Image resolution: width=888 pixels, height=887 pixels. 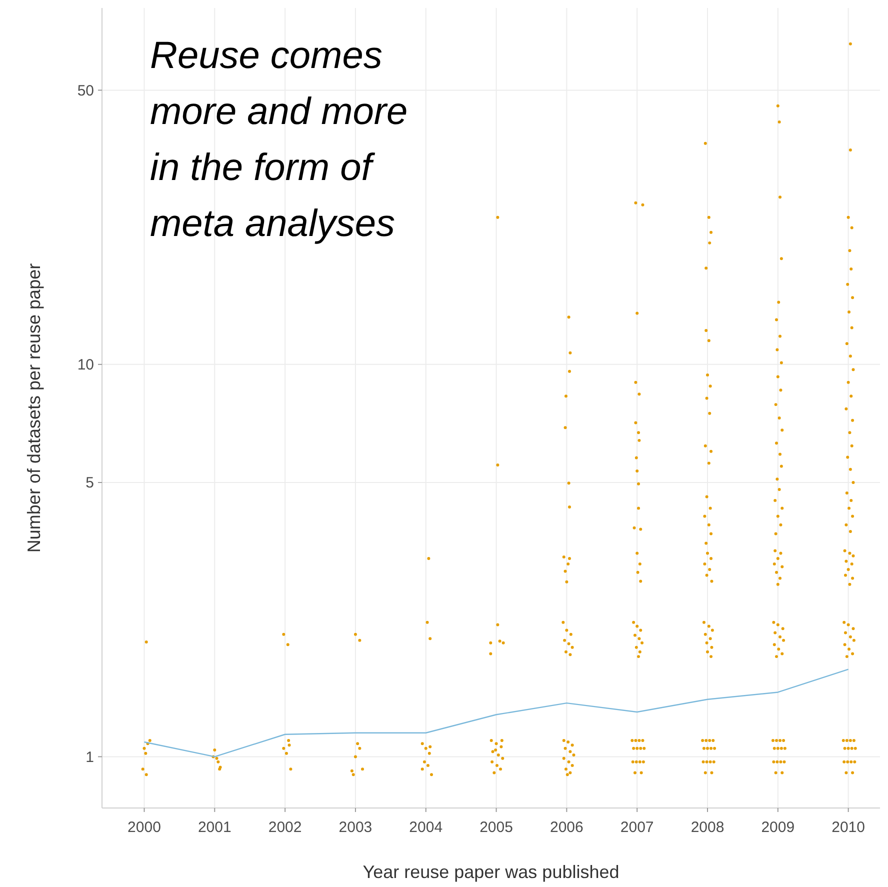 What do you see at coordinates (285, 827) in the screenshot?
I see `x-tick-label: 2002` at bounding box center [285, 827].